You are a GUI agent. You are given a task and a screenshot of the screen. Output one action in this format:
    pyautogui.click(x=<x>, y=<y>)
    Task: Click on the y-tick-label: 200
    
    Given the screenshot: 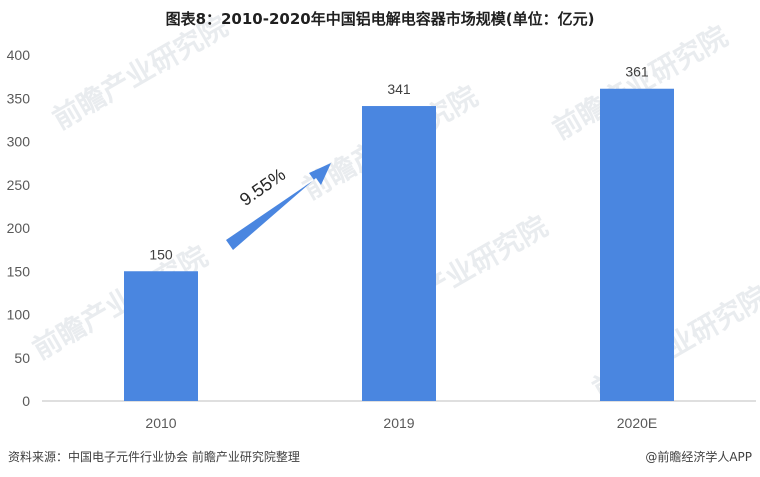 What is the action you would take?
    pyautogui.click(x=19, y=228)
    